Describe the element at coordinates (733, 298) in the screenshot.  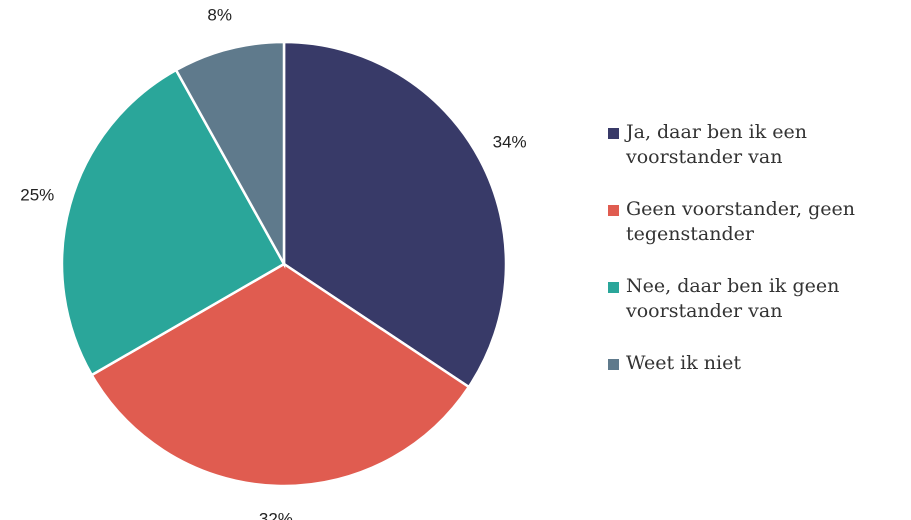
I see `legend-label: Nee, daar ben ik geen voorstander van` at that location.